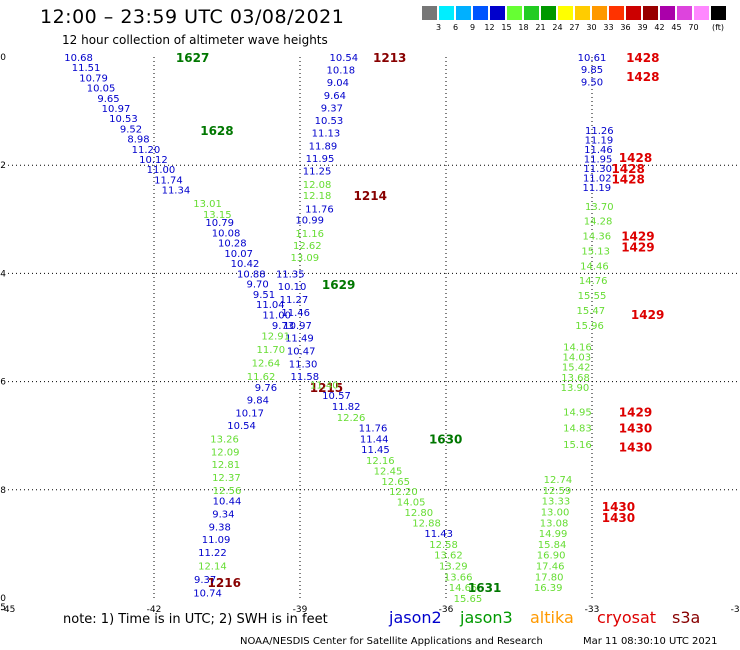 The height and width of the screenshot is (650, 740). I want to click on wave-height-value: 15.47, so click(590, 311).